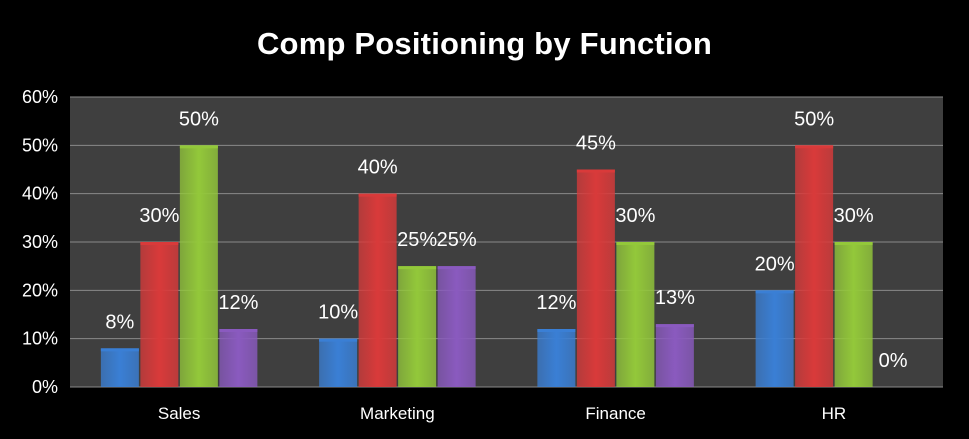  Describe the element at coordinates (40, 97) in the screenshot. I see `y-tick-label: 60%` at that location.